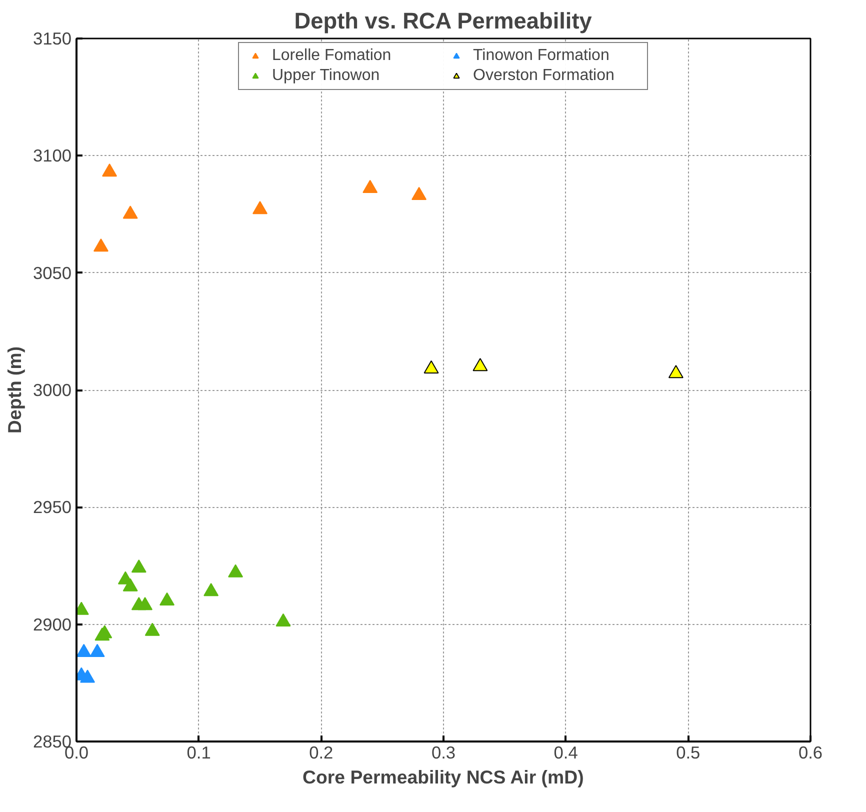 The width and height of the screenshot is (866, 812). Describe the element at coordinates (52, 507) in the screenshot. I see `y-tick-label: 2950` at that location.